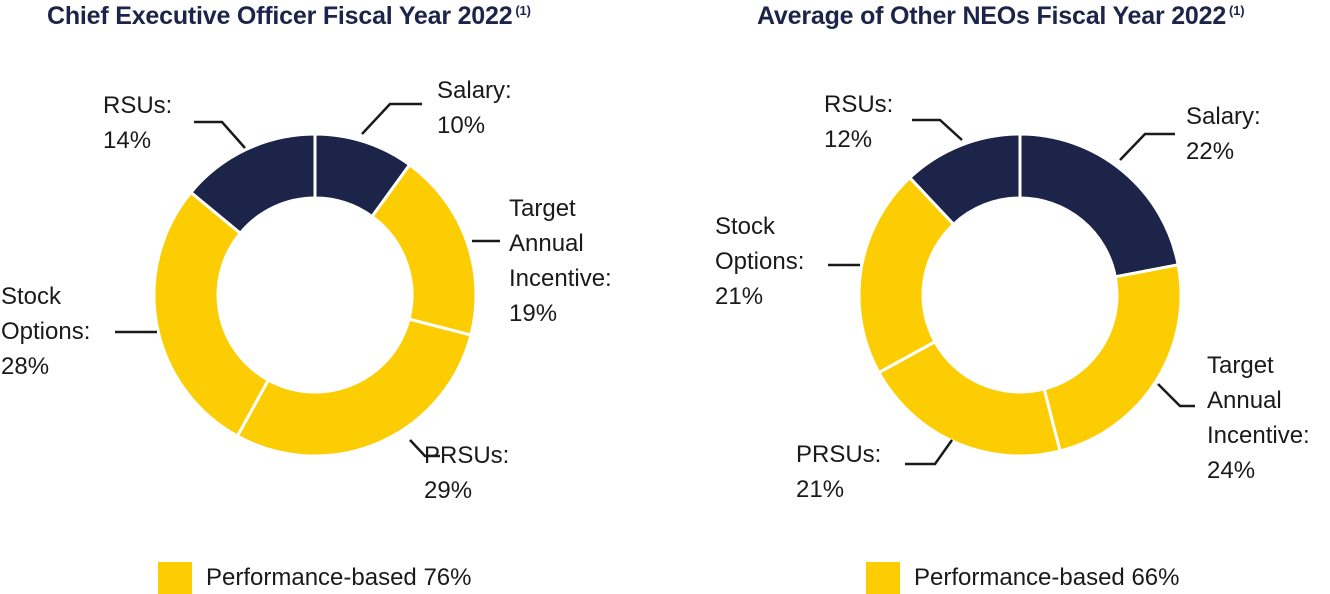 Image resolution: width=1330 pixels, height=594 pixels. Describe the element at coordinates (760, 261) in the screenshot. I see `slice-label-neo-stock-options: Stock Options: 21%` at that location.